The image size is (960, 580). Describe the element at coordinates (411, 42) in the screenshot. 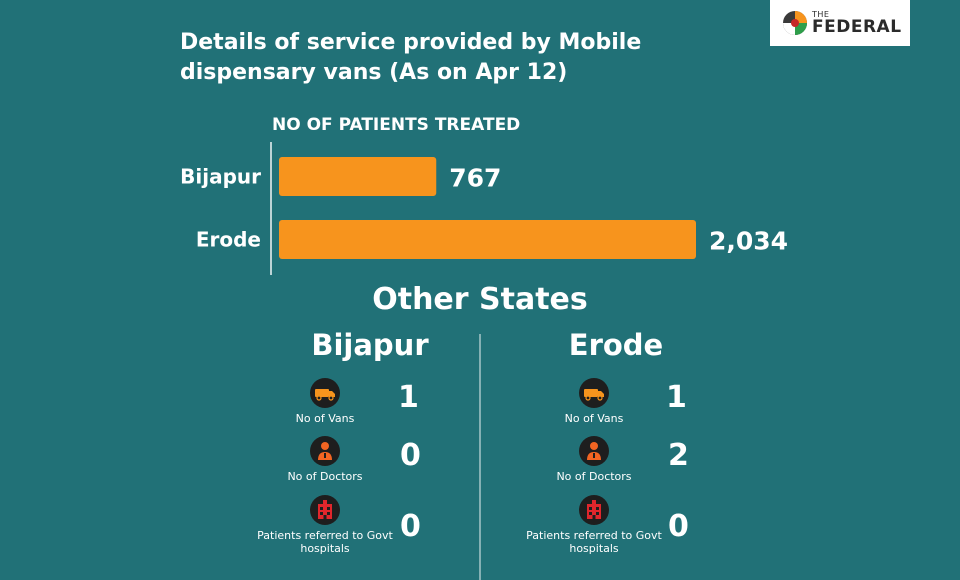

I see `title-line-1: Details of service provided by Mobile` at that location.